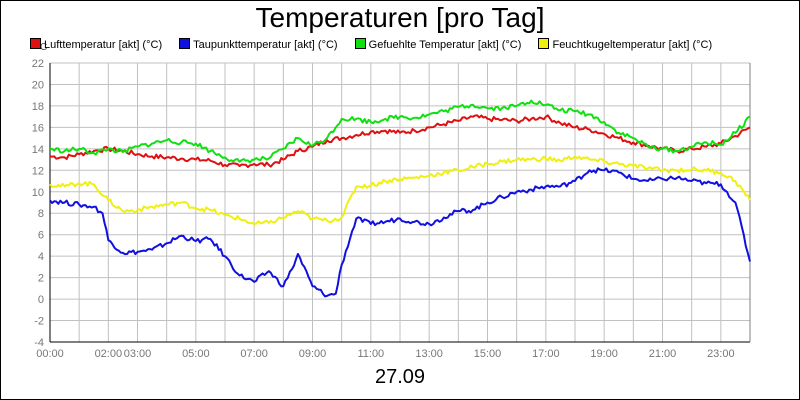 The height and width of the screenshot is (400, 800). I want to click on x-tick-label: 15:00, so click(488, 354).